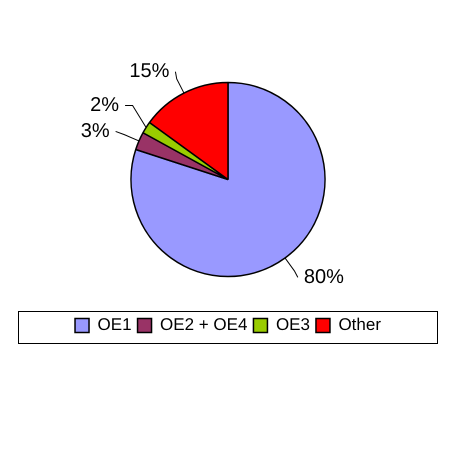 The width and height of the screenshot is (456, 472). I want to click on legend-label: OE2 + OE4, so click(204, 324).